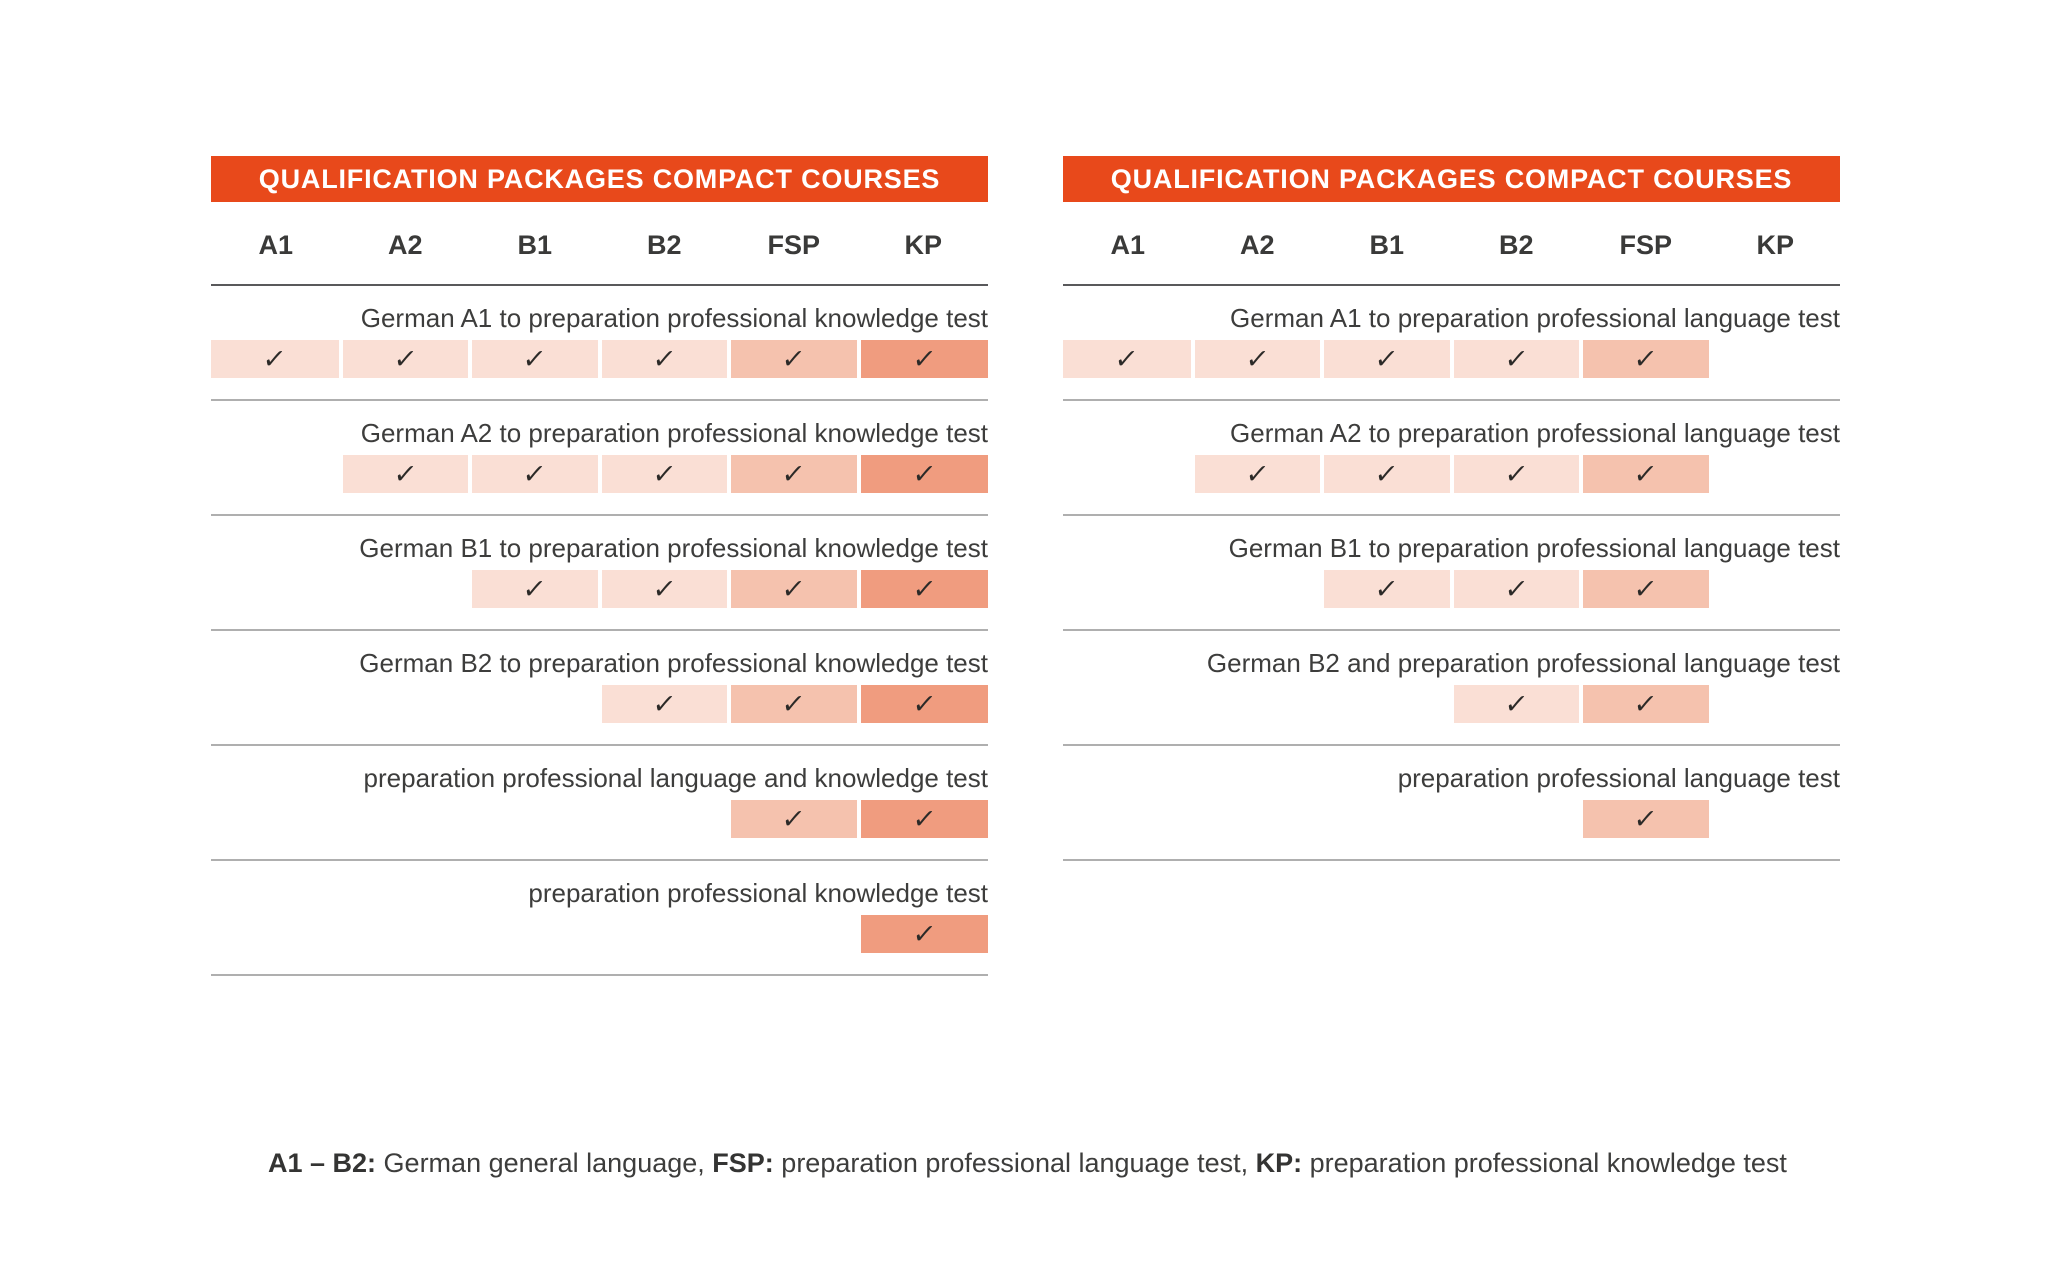 This screenshot has width=2048, height=1280. Describe the element at coordinates (1775, 245) in the screenshot. I see `column-header-kp: KP` at that location.